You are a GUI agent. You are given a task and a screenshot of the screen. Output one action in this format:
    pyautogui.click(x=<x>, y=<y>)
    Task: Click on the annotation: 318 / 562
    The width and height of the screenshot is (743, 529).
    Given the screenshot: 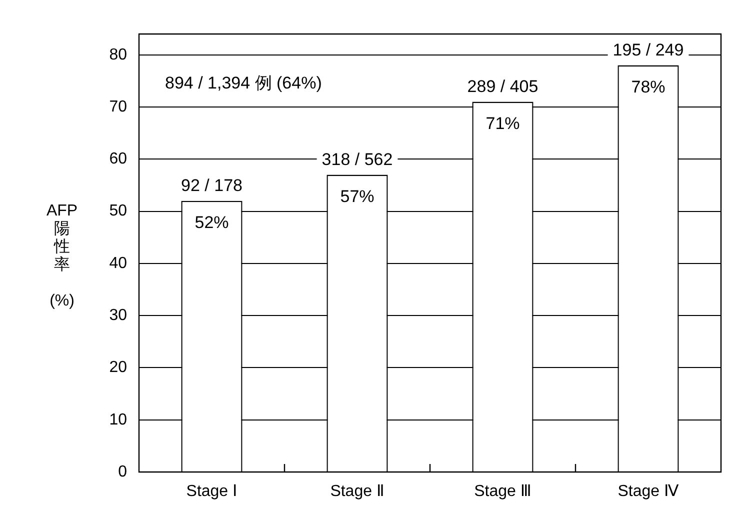 What is the action you would take?
    pyautogui.click(x=357, y=159)
    